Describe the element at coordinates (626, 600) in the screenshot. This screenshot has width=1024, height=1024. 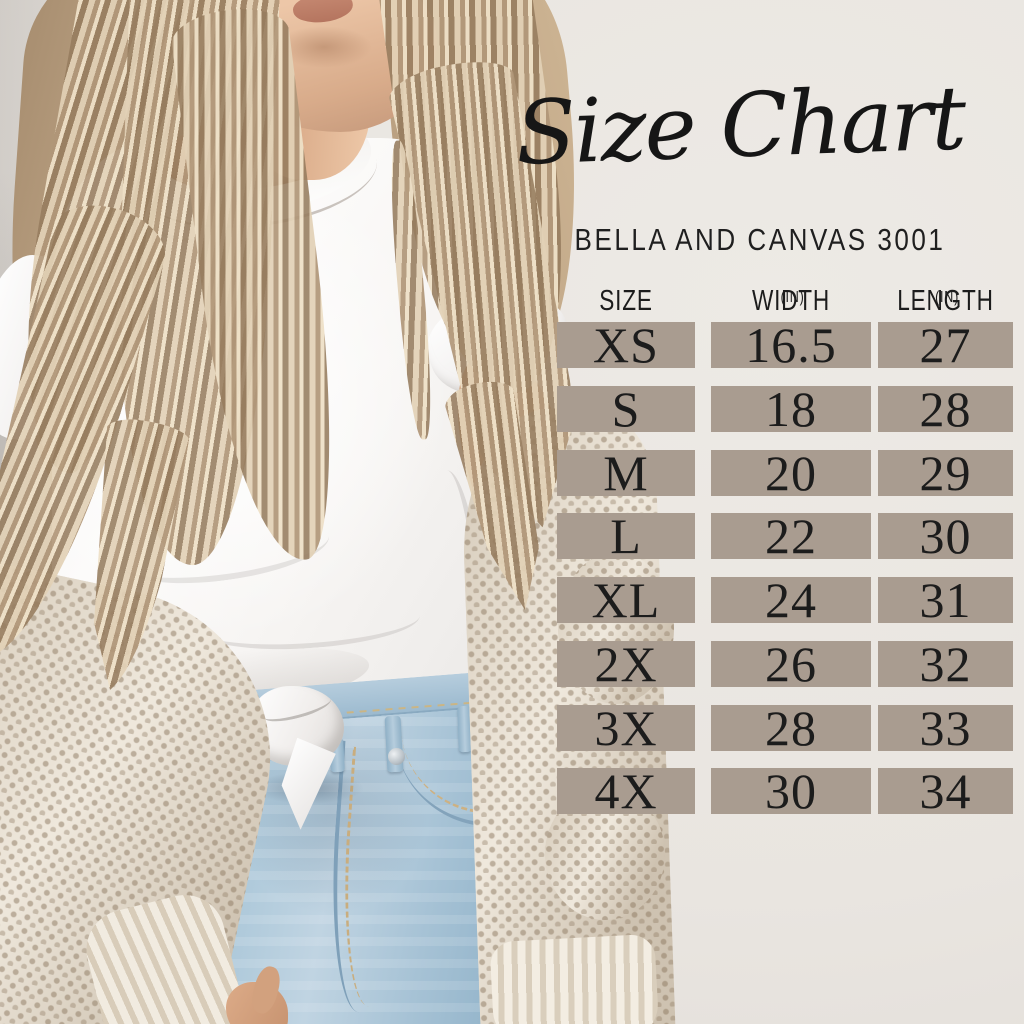
I see `size-cell-xl: XL` at that location.